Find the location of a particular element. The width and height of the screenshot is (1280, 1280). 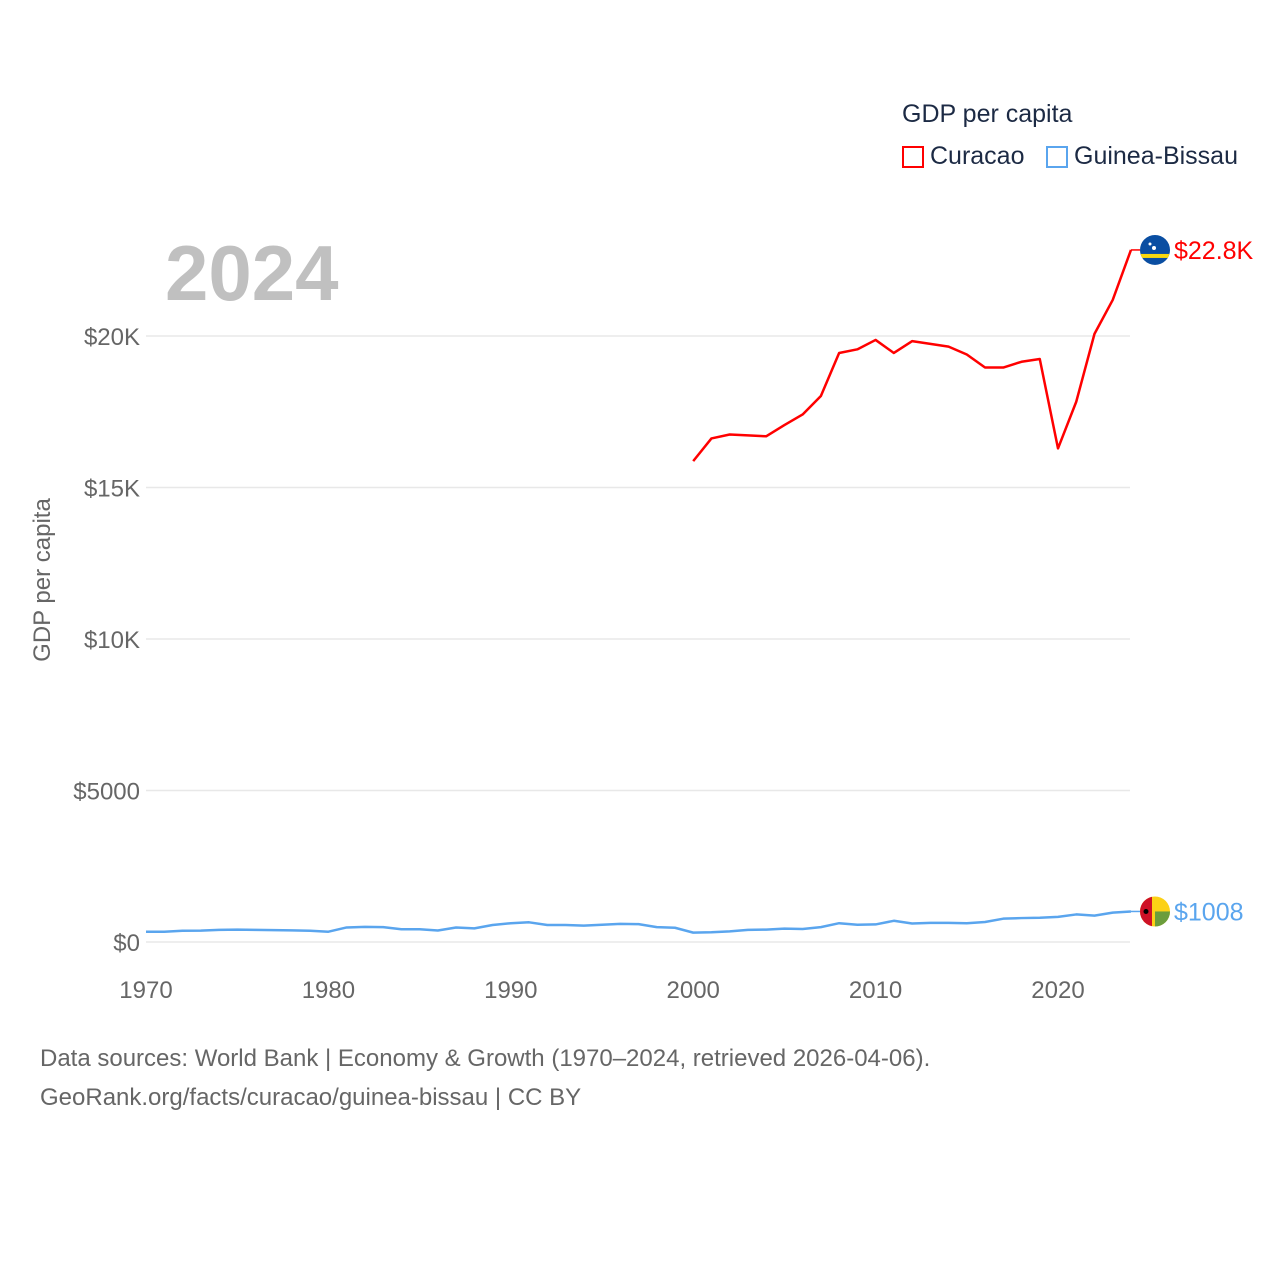

legend-item-guinea-bissau: Guinea-Bissau is located at coordinates (1142, 156).